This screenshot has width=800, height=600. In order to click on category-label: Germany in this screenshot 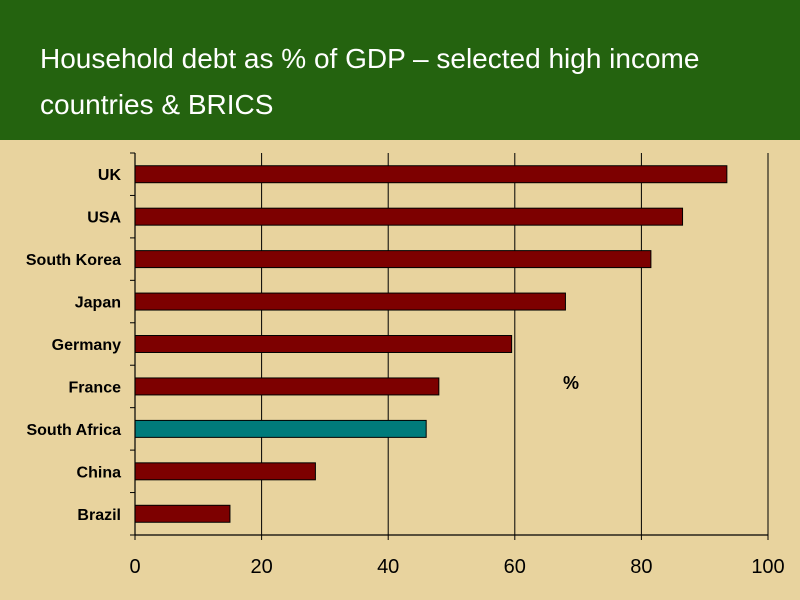, I will do `click(86, 345)`.